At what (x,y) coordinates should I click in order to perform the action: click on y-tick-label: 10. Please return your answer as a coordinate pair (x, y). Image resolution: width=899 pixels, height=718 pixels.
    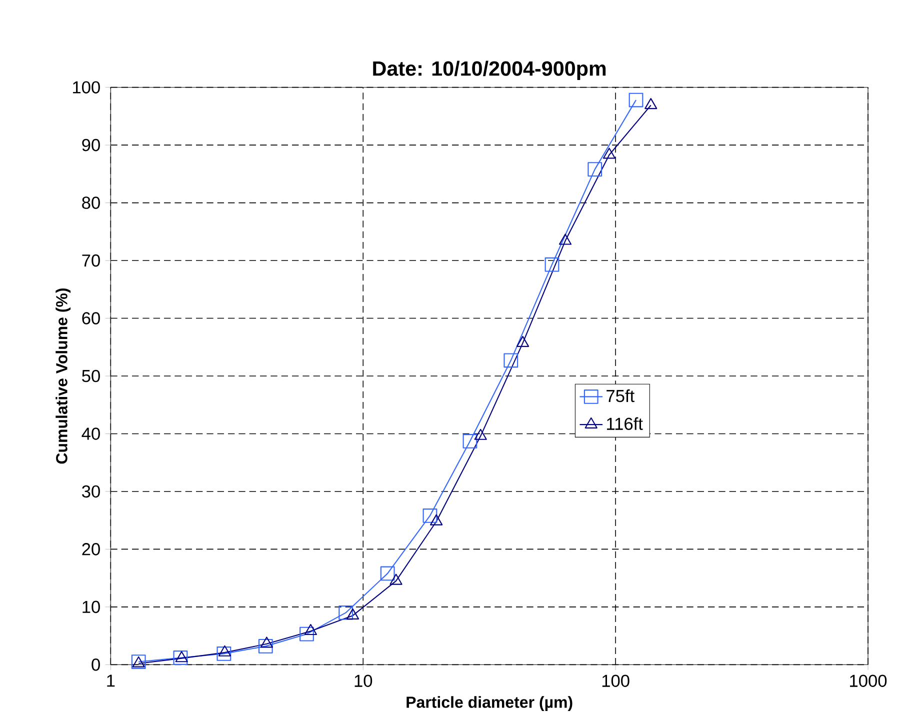
    Looking at the image, I should click on (91, 607).